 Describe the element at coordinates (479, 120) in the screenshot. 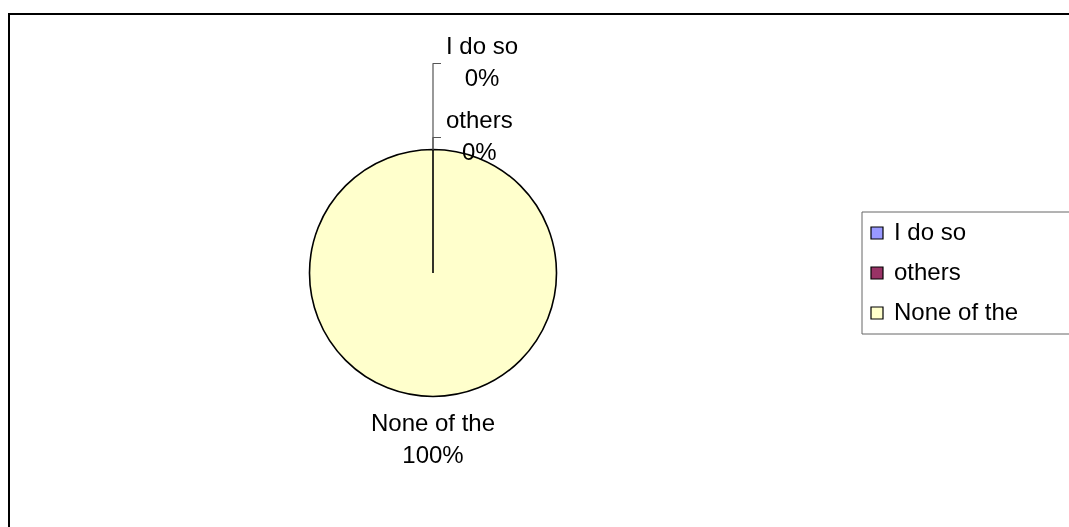

I see `category-label: others` at that location.